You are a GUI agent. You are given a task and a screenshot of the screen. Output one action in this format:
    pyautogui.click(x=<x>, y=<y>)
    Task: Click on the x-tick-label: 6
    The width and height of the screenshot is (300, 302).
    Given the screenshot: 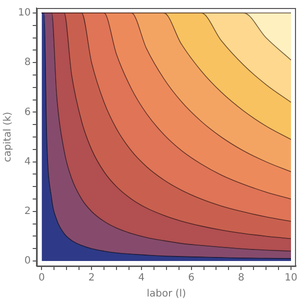 What is the action you would take?
    pyautogui.click(x=191, y=278)
    